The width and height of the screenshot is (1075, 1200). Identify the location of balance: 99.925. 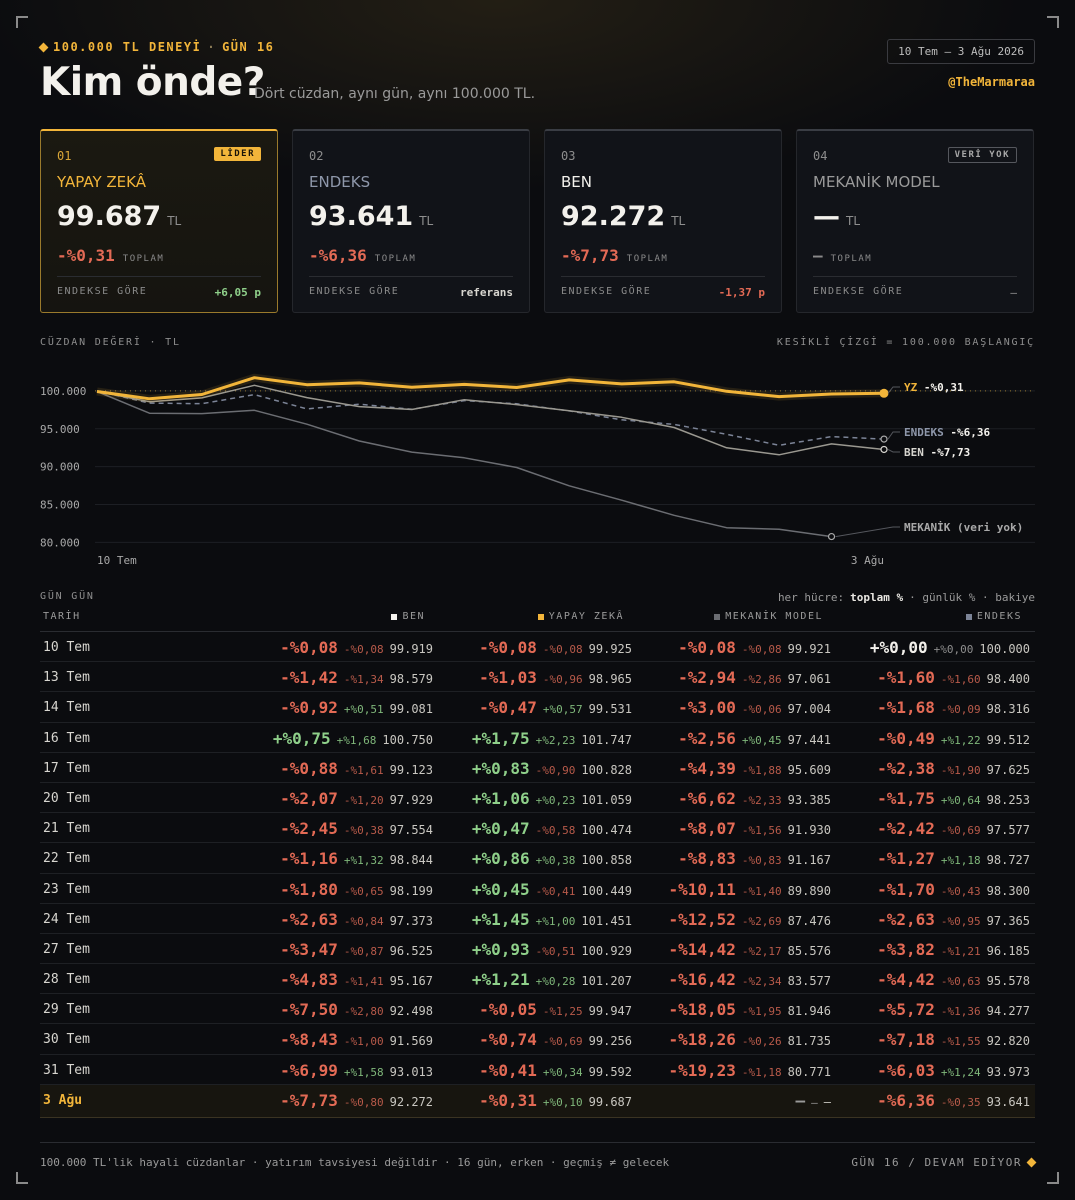
(610, 649).